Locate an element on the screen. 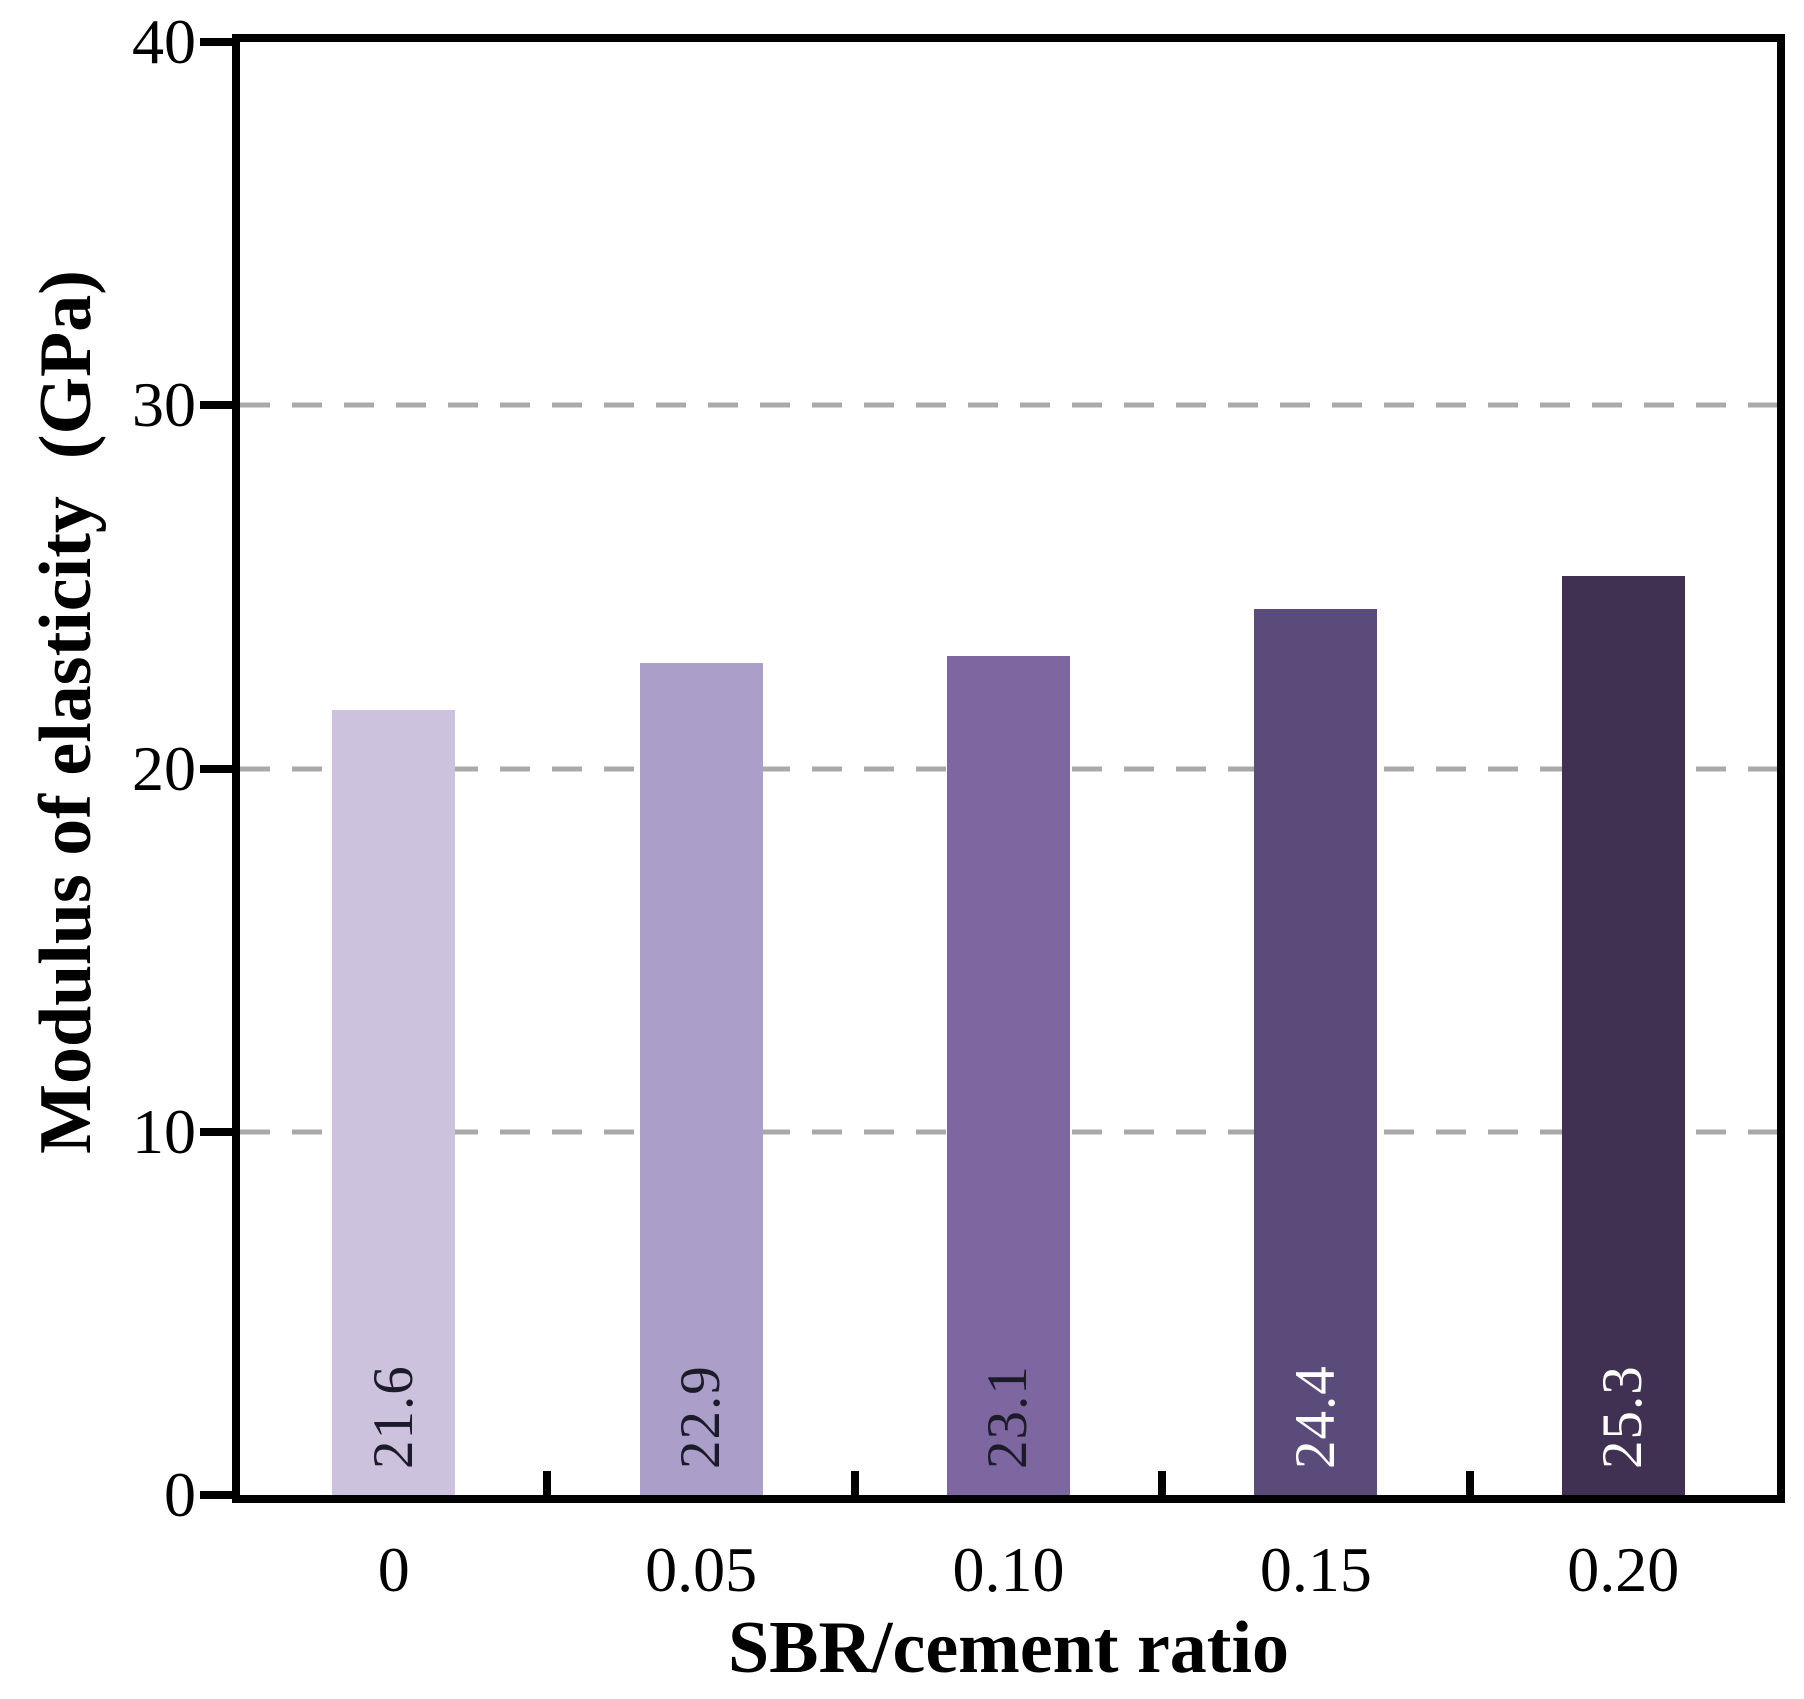 This screenshot has width=1804, height=1699. y-tick-label: 20 is located at coordinates (164, 768).